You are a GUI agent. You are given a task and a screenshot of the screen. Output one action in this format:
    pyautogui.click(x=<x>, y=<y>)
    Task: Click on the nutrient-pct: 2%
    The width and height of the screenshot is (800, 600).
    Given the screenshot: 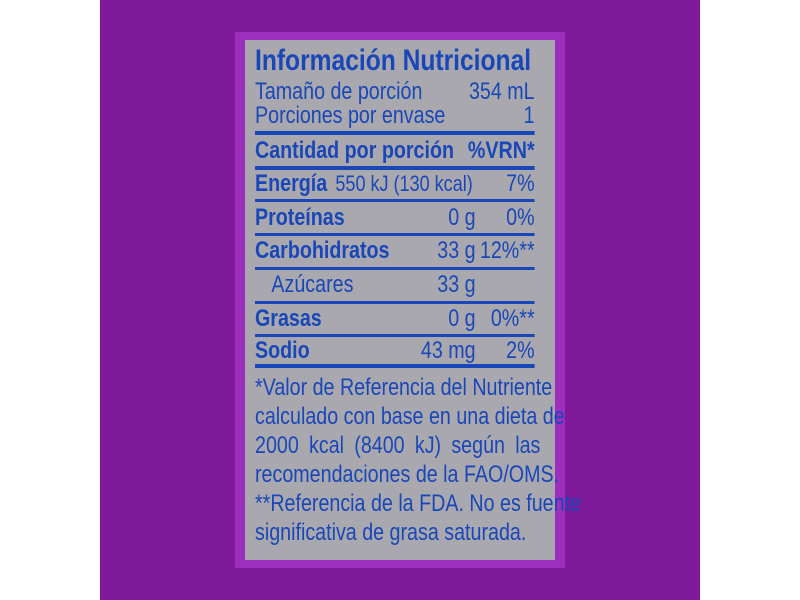 What is the action you would take?
    pyautogui.click(x=520, y=350)
    